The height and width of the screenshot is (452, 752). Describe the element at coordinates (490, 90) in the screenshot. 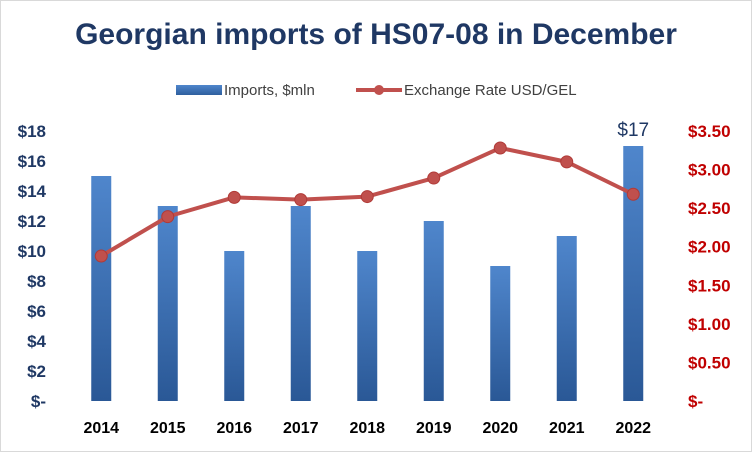

I see `legend-label-exchange-rate: Exchange Rate USD/GEL` at that location.